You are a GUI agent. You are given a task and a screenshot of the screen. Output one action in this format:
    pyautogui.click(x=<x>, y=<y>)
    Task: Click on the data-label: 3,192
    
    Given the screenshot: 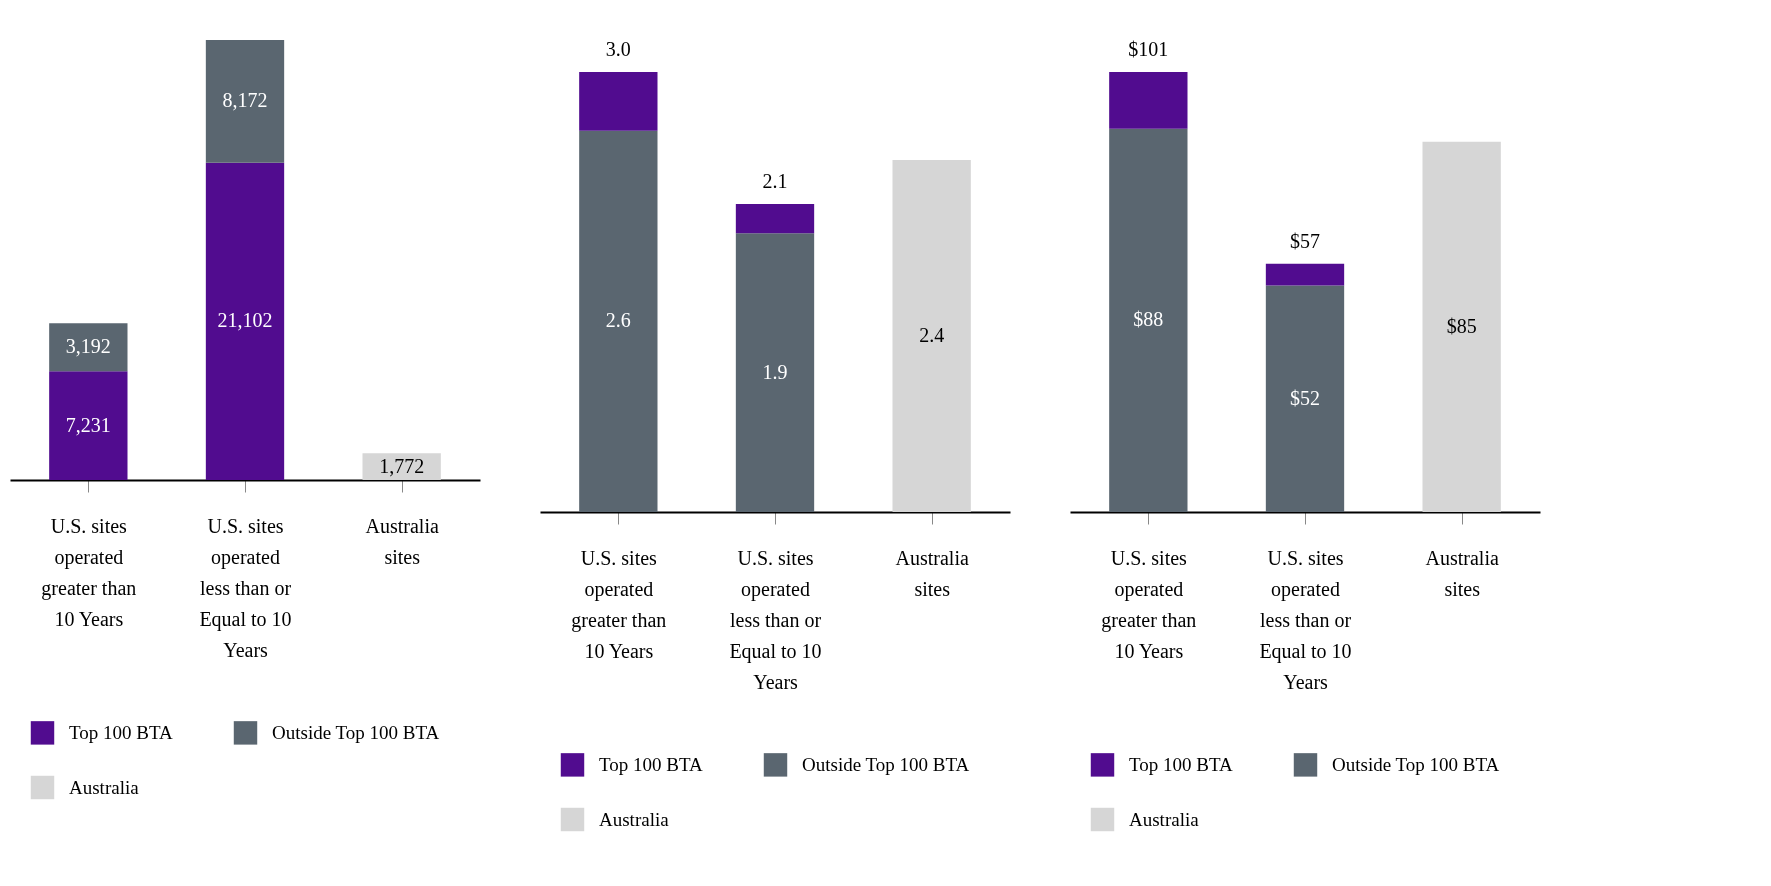 What is the action you would take?
    pyautogui.click(x=88, y=346)
    